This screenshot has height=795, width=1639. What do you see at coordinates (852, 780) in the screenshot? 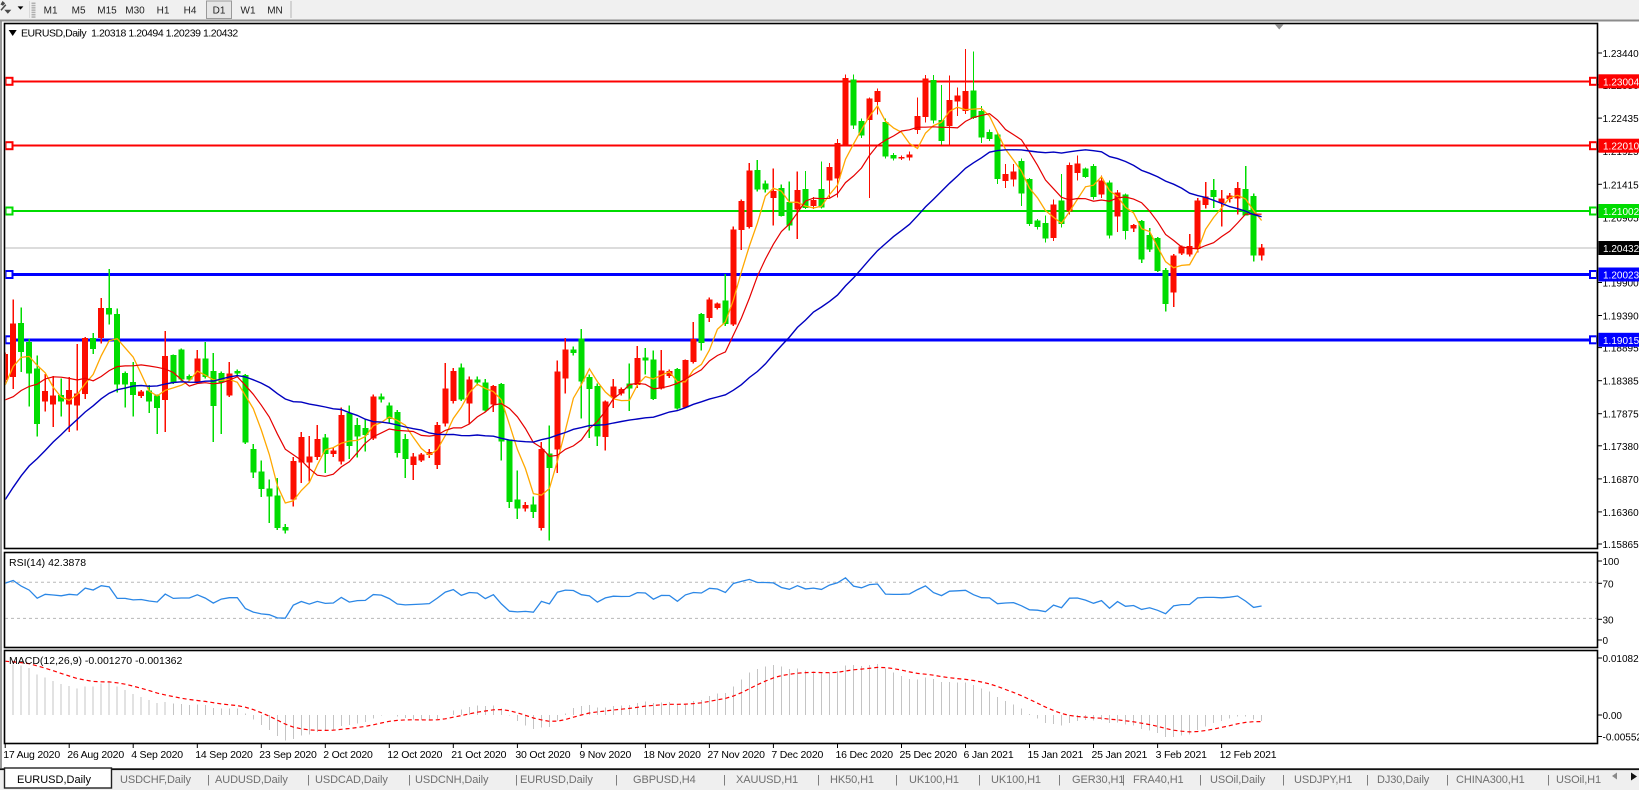
I see `svg-text: HK50,H1` at bounding box center [852, 780].